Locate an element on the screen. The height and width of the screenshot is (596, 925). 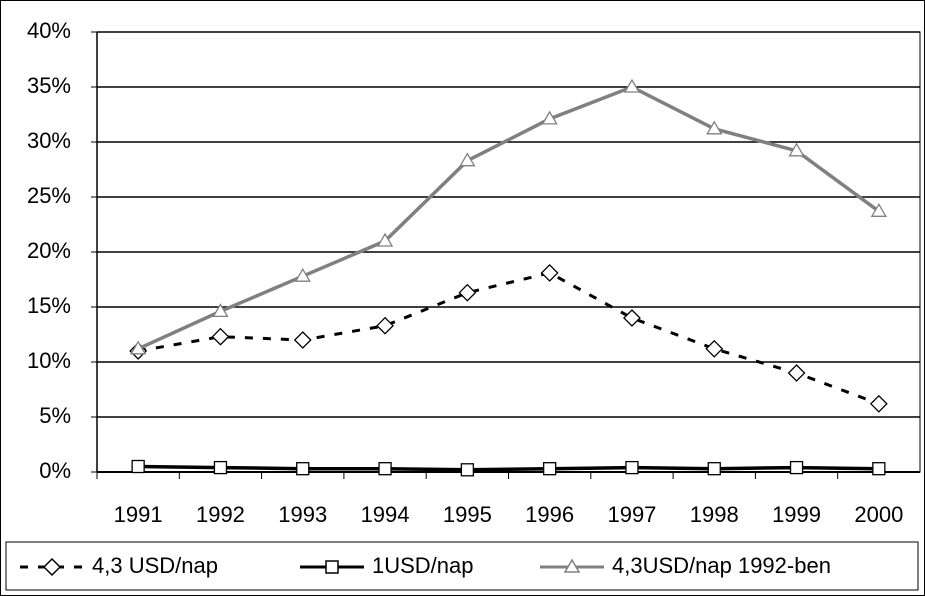
y-tick-label: 15% is located at coordinates (49, 305).